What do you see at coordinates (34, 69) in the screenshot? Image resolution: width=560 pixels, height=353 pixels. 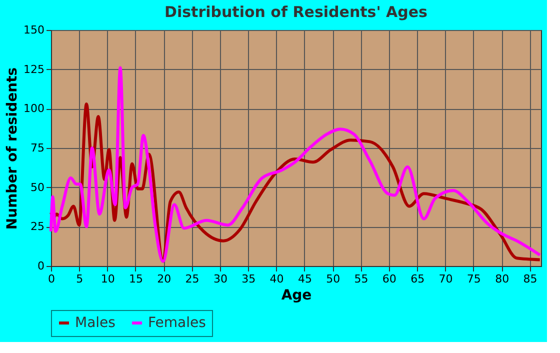 I see `y-tick-label: 125` at bounding box center [34, 69].